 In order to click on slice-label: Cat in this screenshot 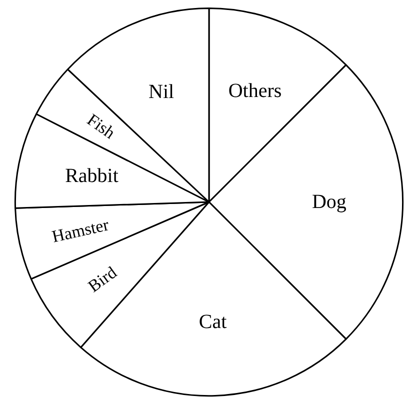, I will do `click(213, 321)`.